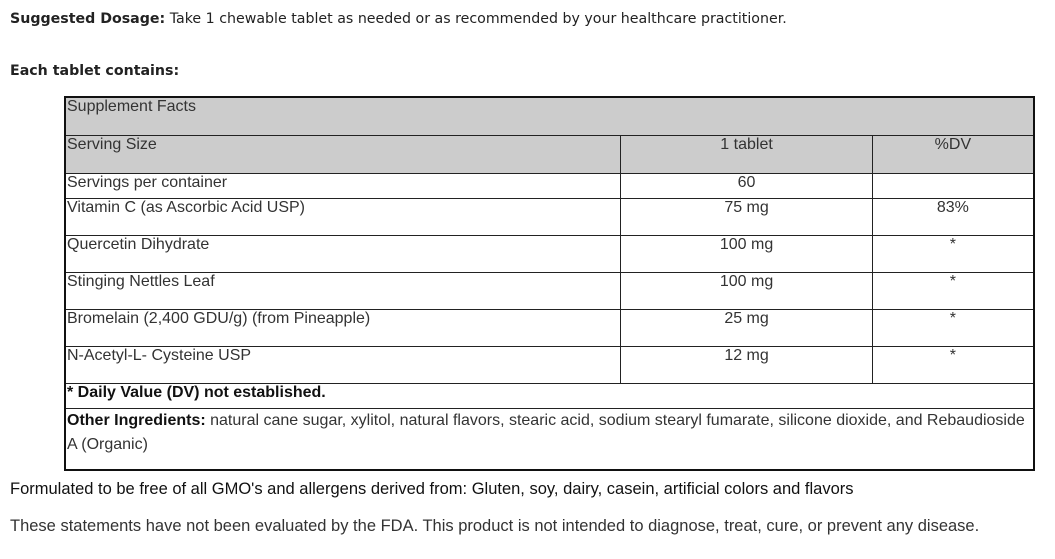  I want to click on ingredient-name: Quercetin Dihydrate, so click(343, 254).